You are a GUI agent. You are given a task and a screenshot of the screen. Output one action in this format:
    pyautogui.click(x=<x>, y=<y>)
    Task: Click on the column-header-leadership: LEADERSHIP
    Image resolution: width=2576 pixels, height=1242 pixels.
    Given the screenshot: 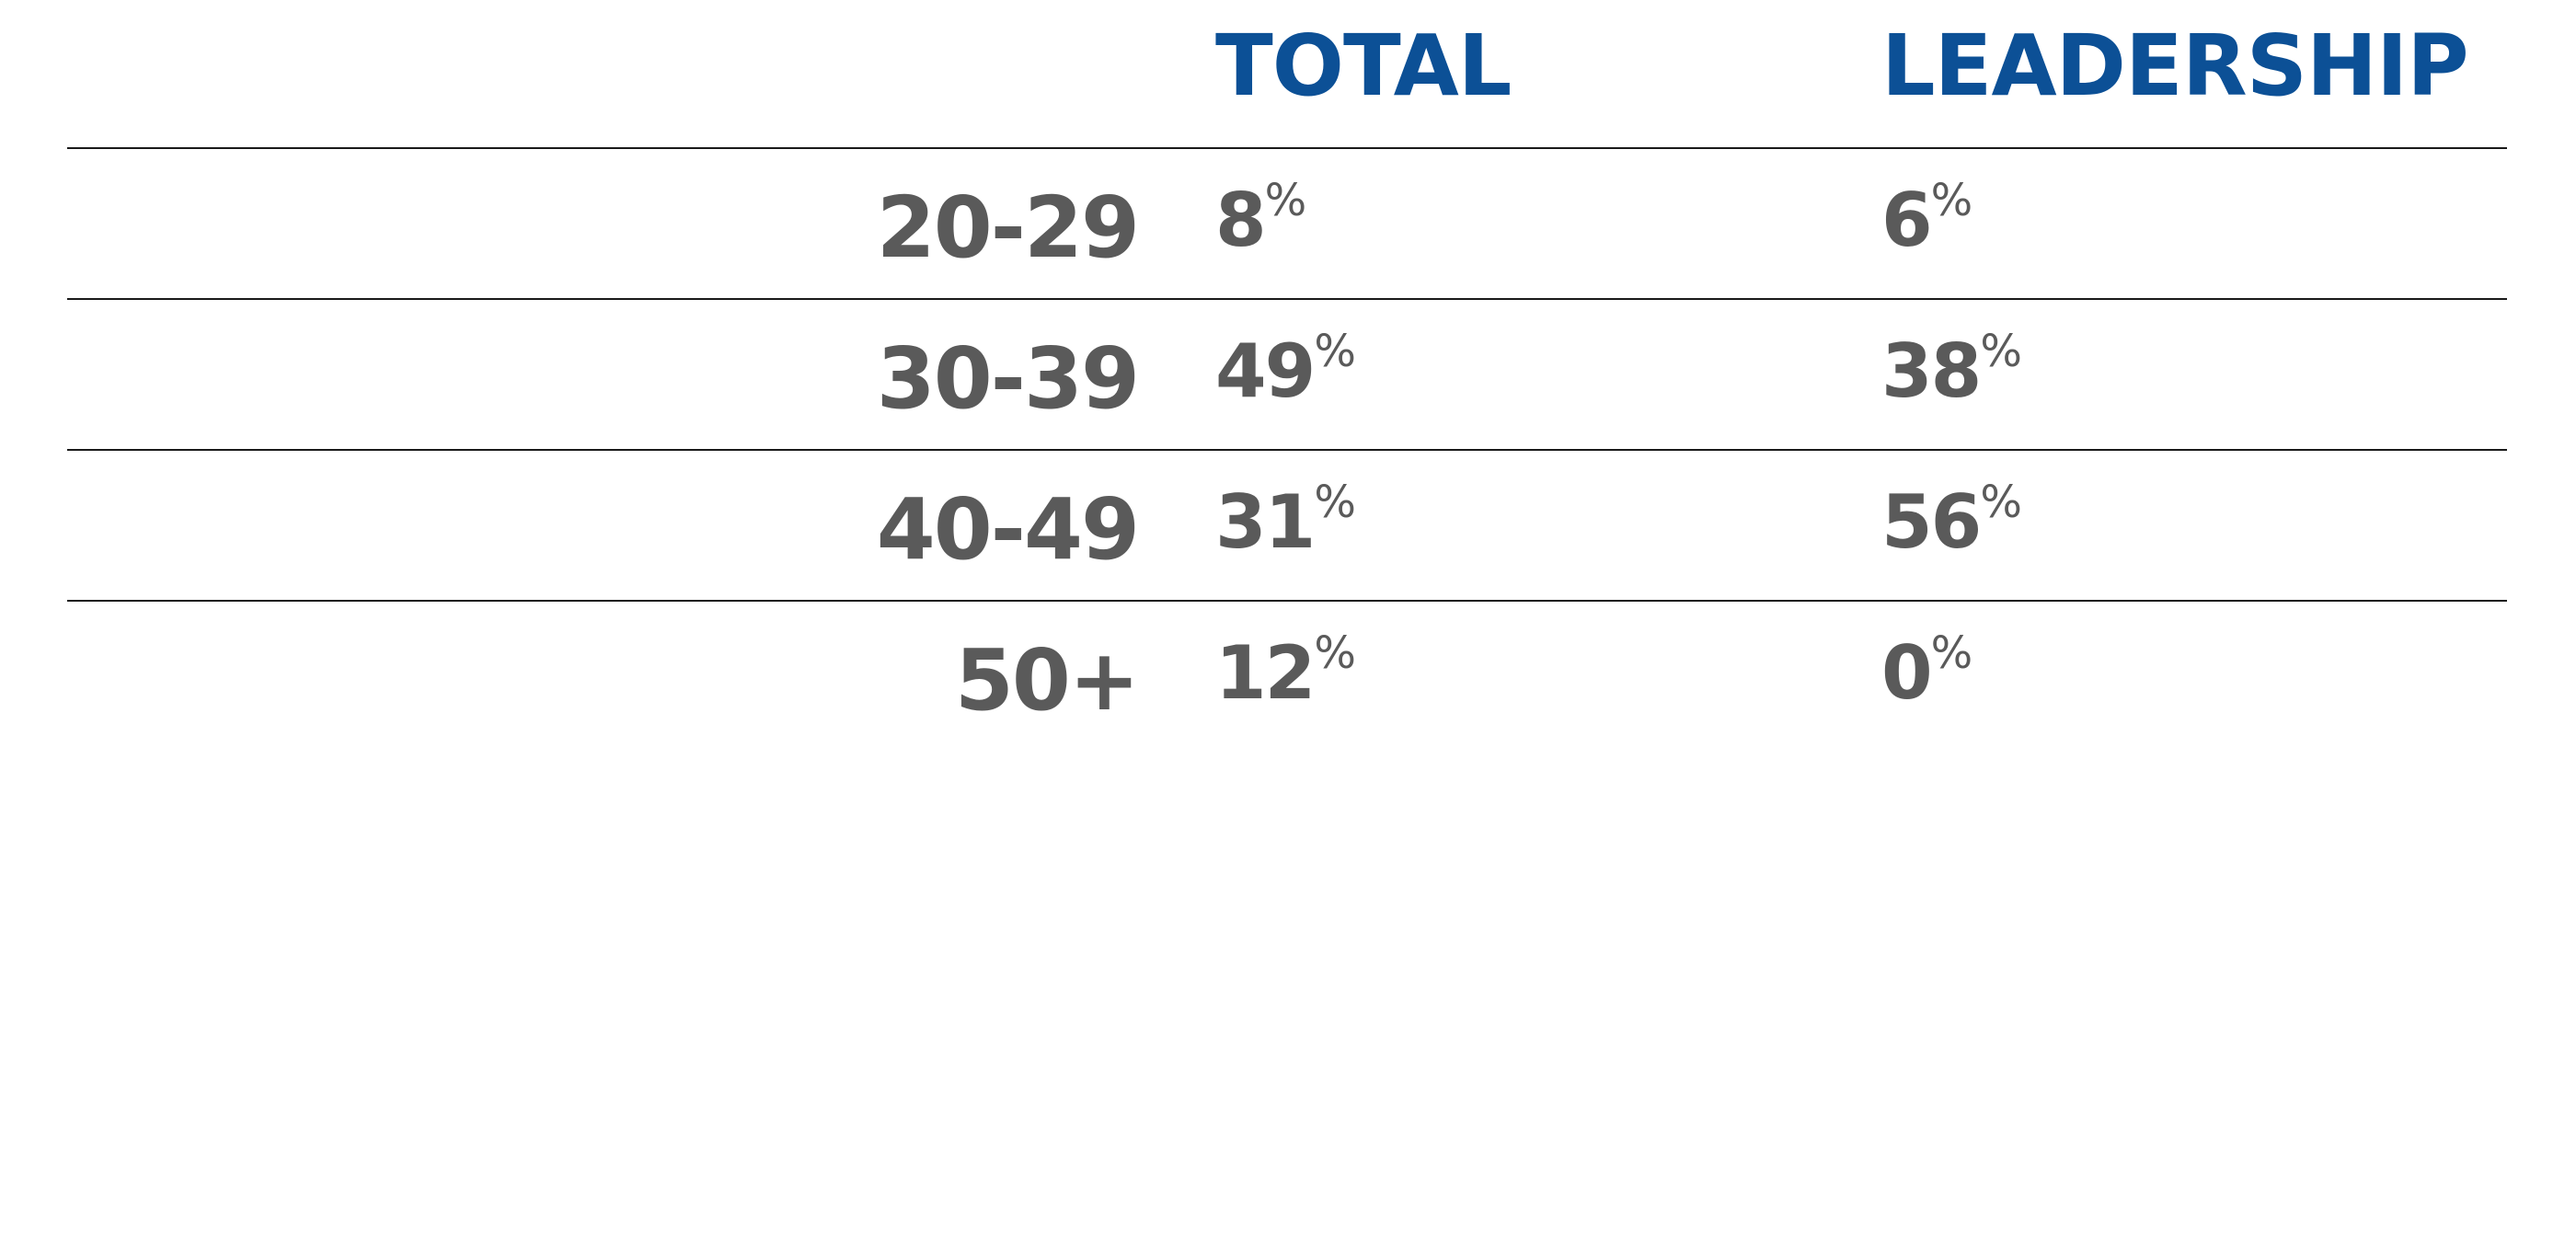 What is the action you would take?
    pyautogui.click(x=2175, y=66)
    